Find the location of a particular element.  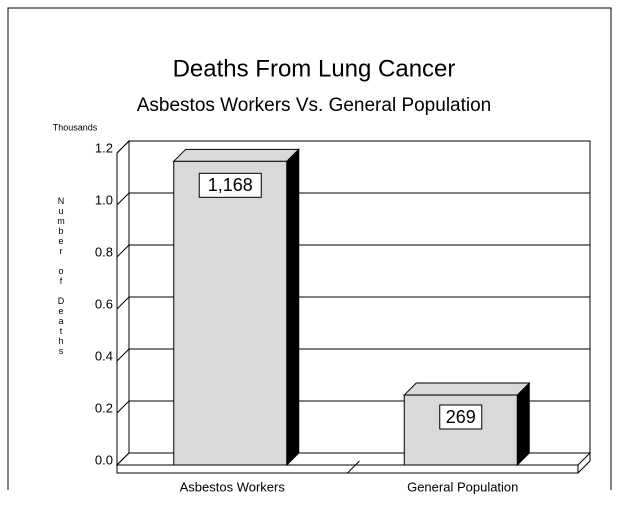

unit-label: Thousands is located at coordinates (75, 127).